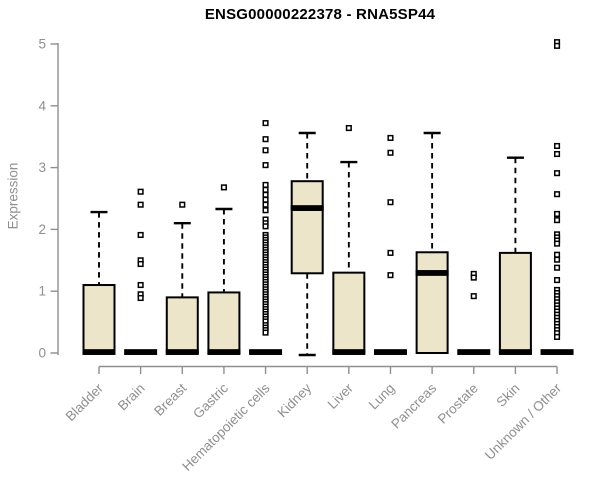 The width and height of the screenshot is (600, 500). What do you see at coordinates (413, 405) in the screenshot?
I see `x-category-label: Pancreas` at bounding box center [413, 405].